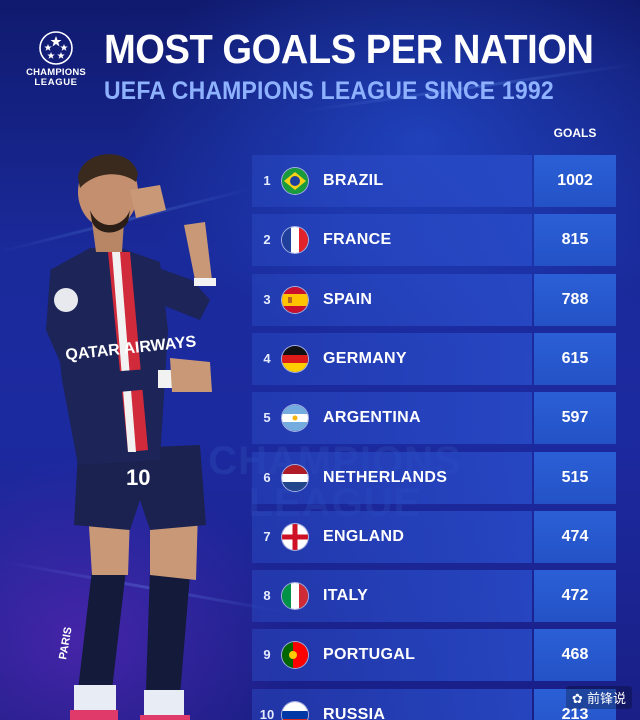  Describe the element at coordinates (267, 596) in the screenshot. I see `rank-number: 8` at that location.